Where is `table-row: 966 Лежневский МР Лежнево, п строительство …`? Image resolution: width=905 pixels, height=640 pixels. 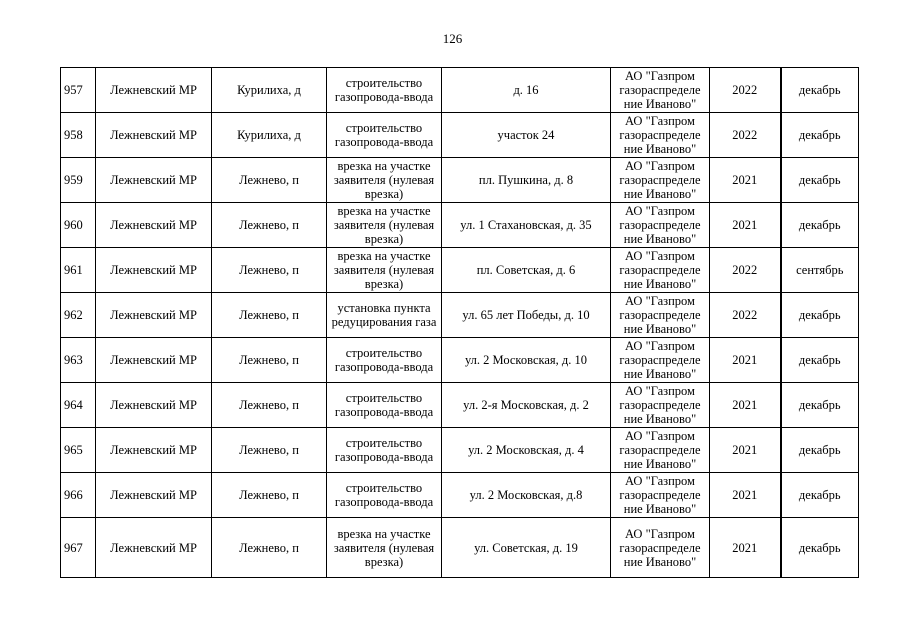
table-row: 966 Лежневский МР Лежнево, п строительство … is located at coordinates (459, 495).